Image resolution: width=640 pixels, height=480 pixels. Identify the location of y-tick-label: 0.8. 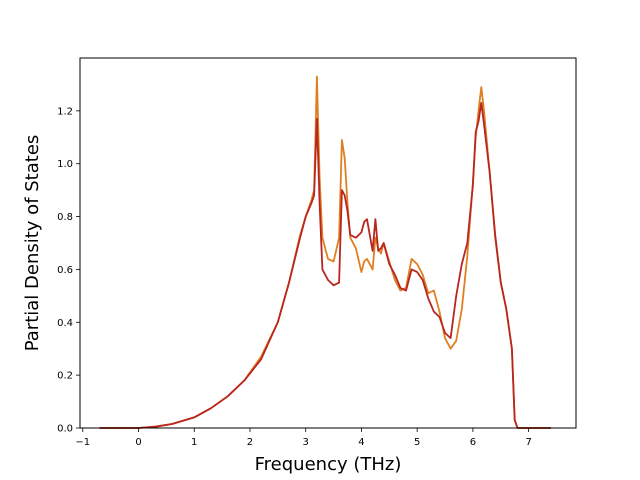
(65, 217).